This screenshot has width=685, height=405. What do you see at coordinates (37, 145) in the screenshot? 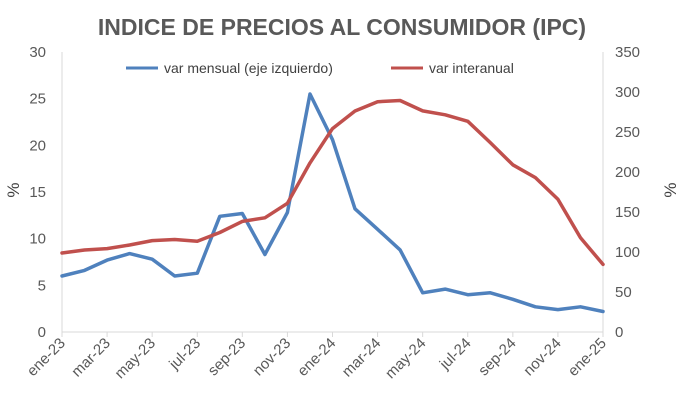
I see `y-left-tick-label: 20` at bounding box center [37, 145].